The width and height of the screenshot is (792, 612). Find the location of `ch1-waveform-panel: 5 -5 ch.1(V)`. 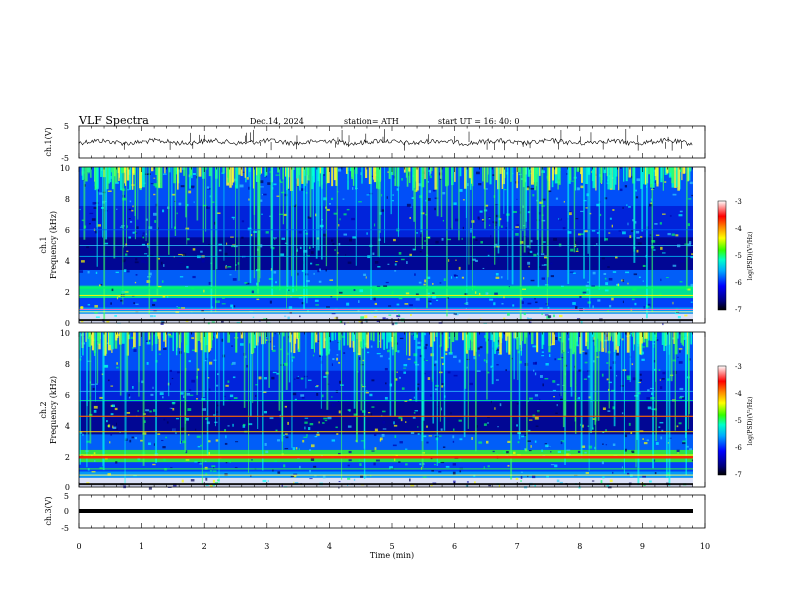

ch1-waveform-panel: 5 -5 ch.1(V) is located at coordinates (375, 142).